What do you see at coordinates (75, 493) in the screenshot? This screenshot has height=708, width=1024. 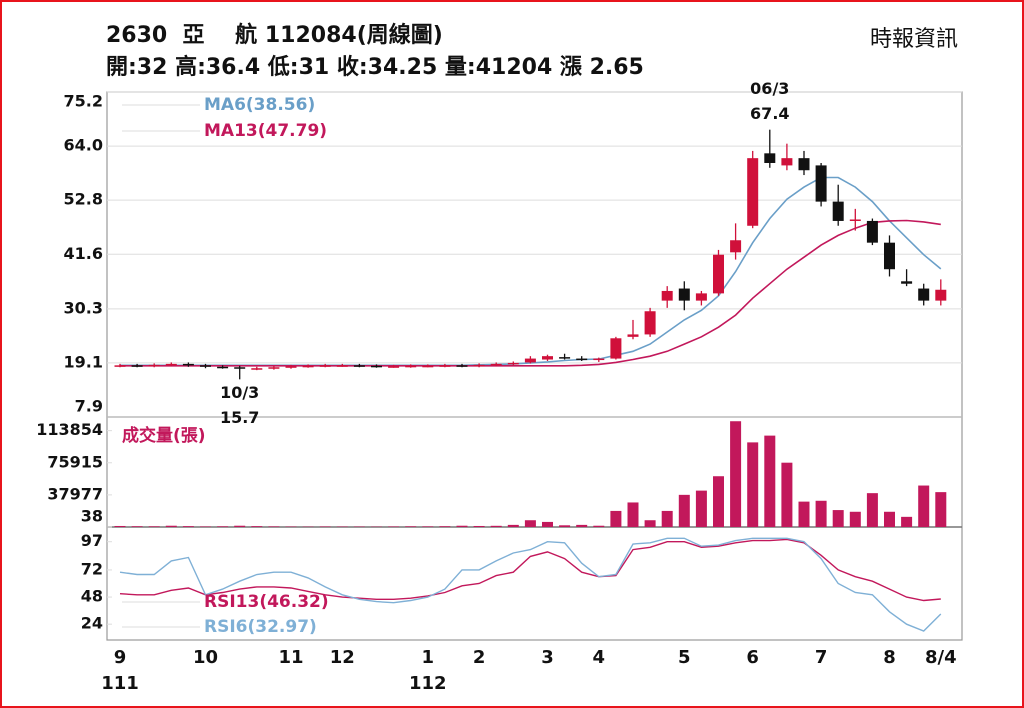 I see `y-tick-label: 37977` at bounding box center [75, 493].